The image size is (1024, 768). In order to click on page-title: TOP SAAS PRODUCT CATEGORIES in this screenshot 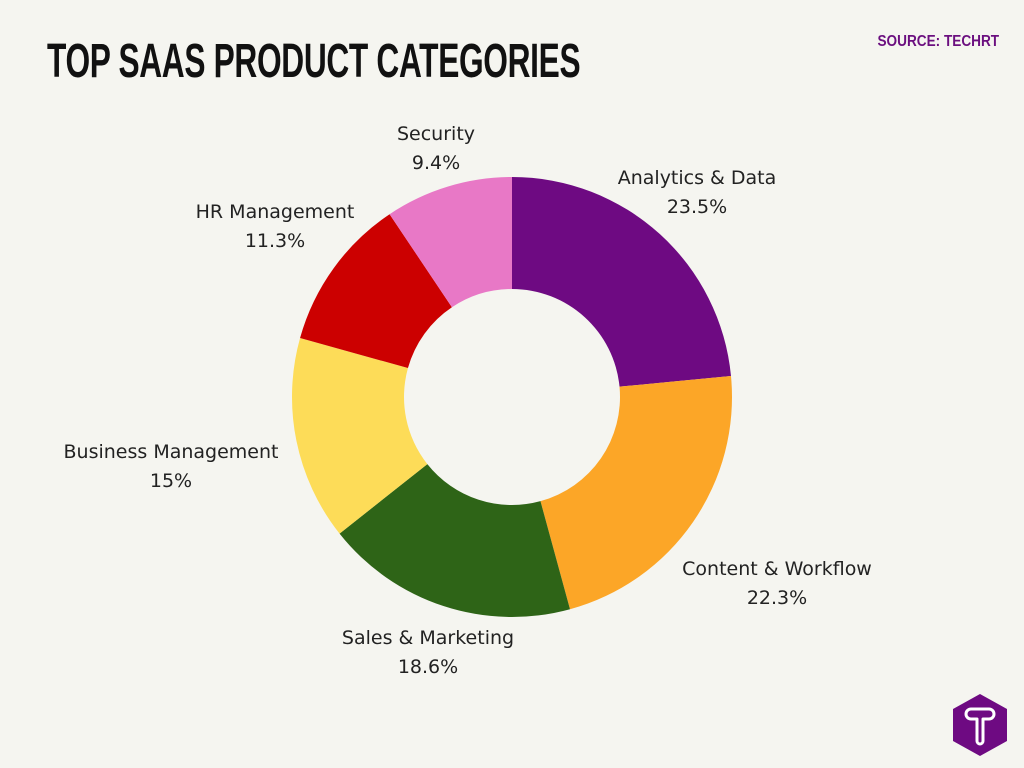, I will do `click(314, 61)`.